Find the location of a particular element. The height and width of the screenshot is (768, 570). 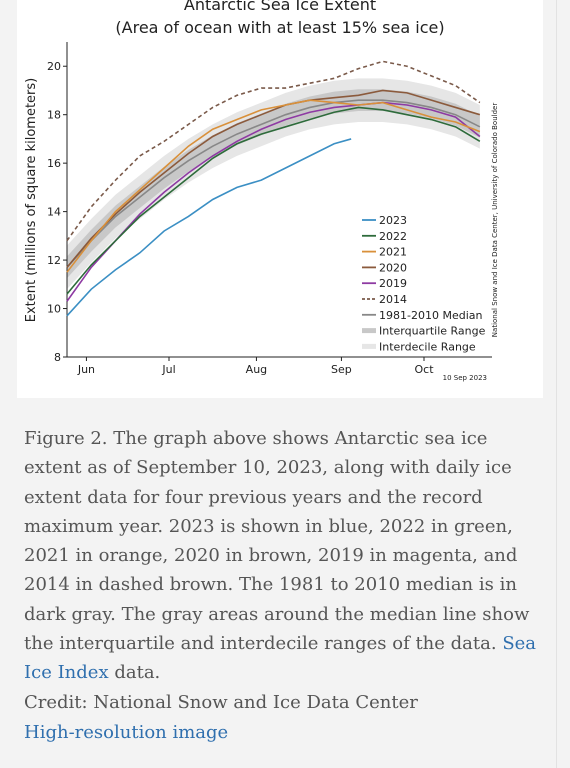

caption-tail: data. is located at coordinates (134, 673).